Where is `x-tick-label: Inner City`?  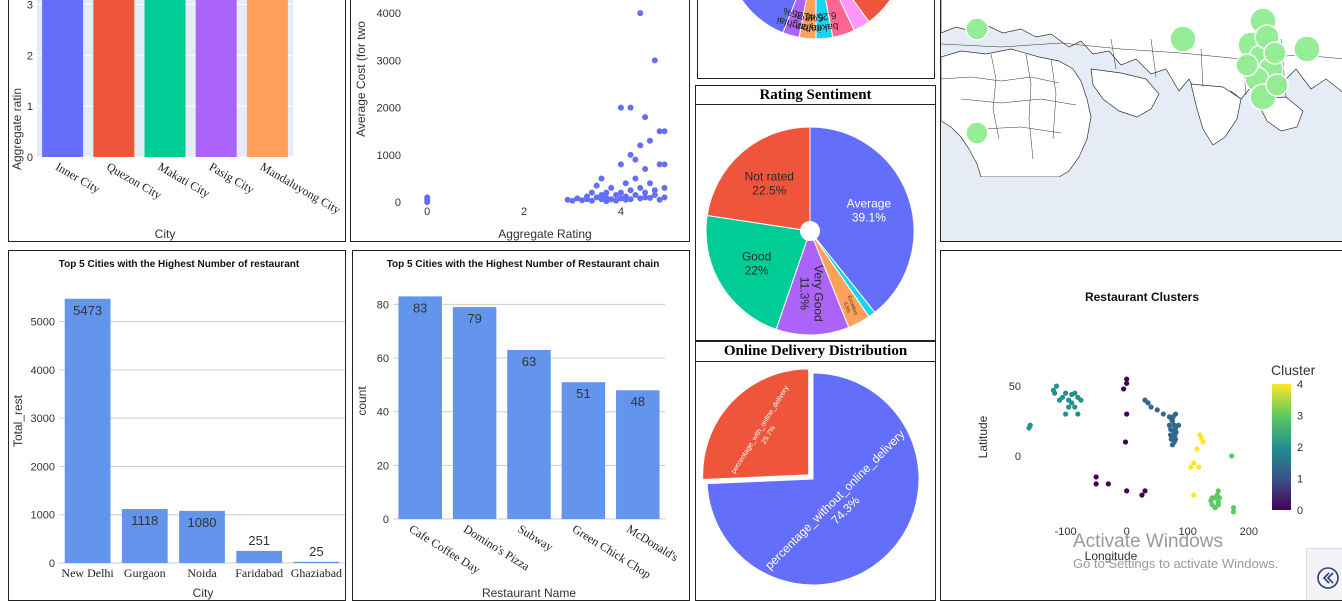 x-tick-label: Inner City is located at coordinates (77, 177).